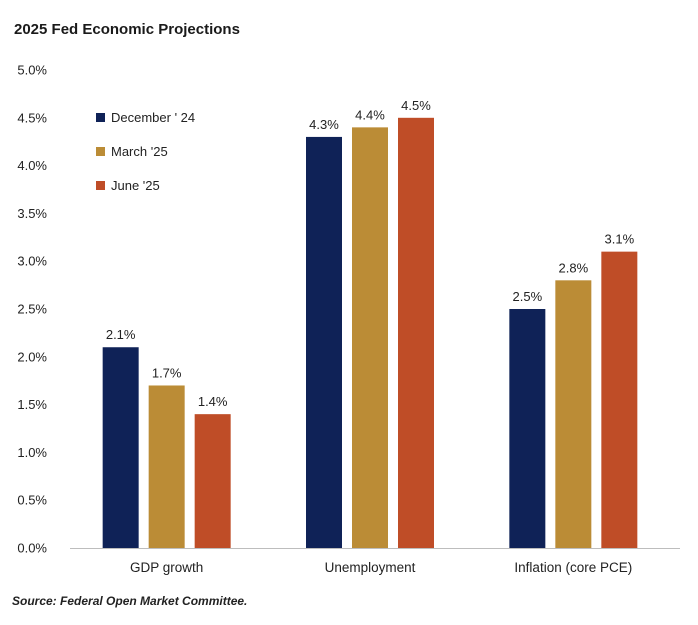 This screenshot has height=625, width=698. I want to click on data-label: 2.1%, so click(121, 334).